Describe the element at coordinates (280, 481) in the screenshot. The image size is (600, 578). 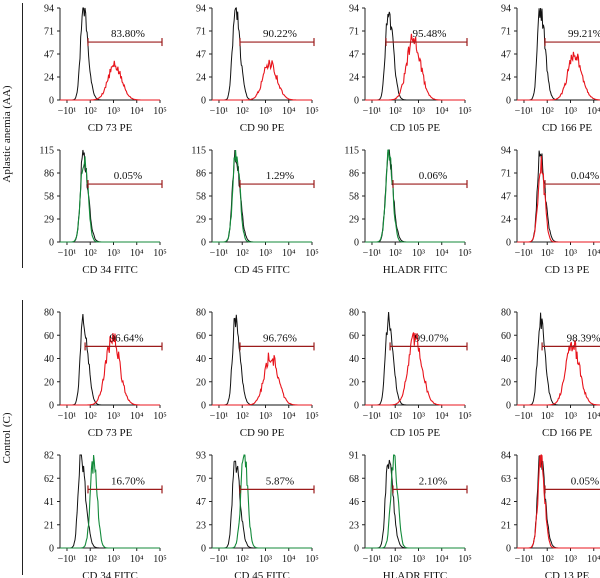
I see `gate-percentage-label: 5.87%` at that location.